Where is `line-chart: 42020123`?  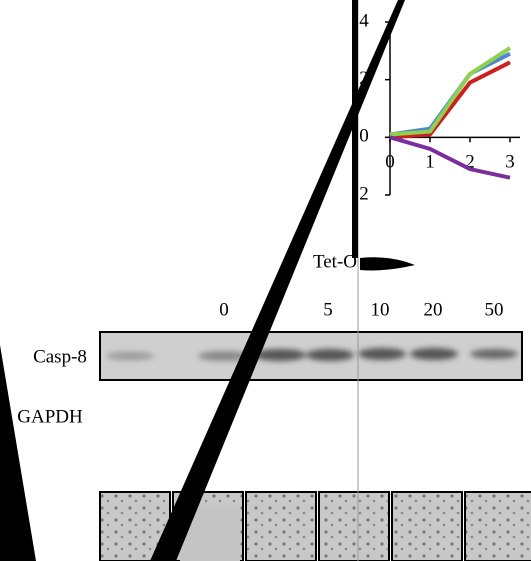
line-chart: 42020123 is located at coordinates (439, 107).